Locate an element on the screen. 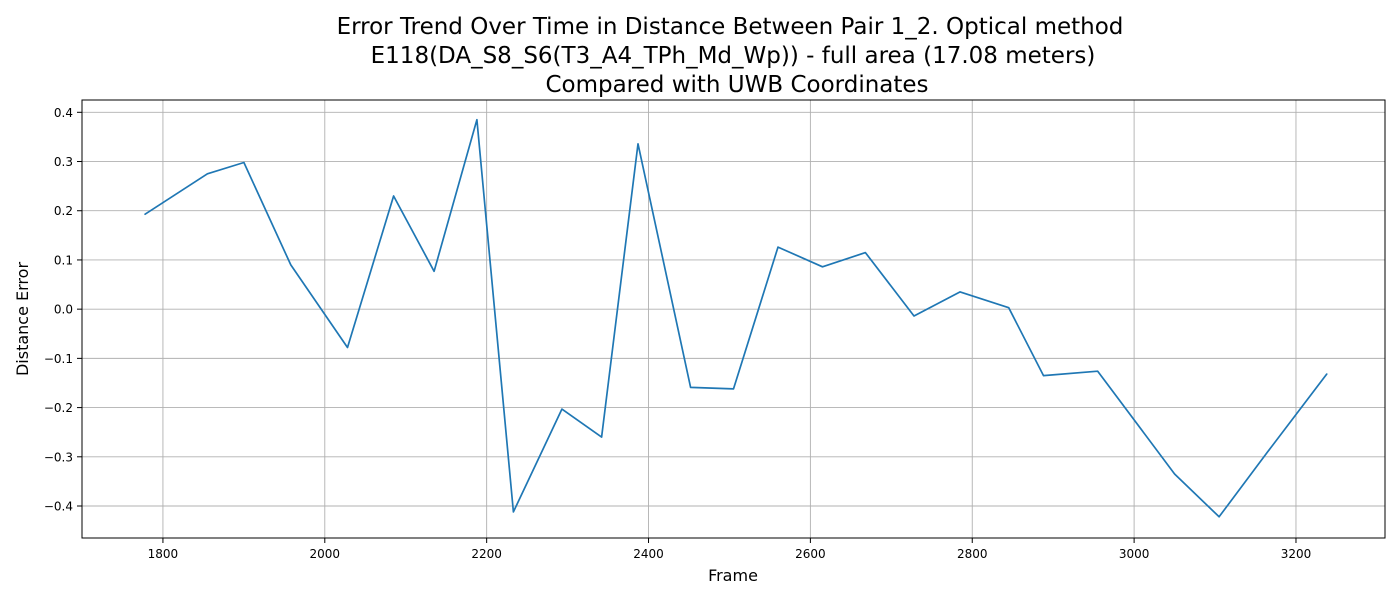  y-tick-label: 0.3 is located at coordinates (63, 162).